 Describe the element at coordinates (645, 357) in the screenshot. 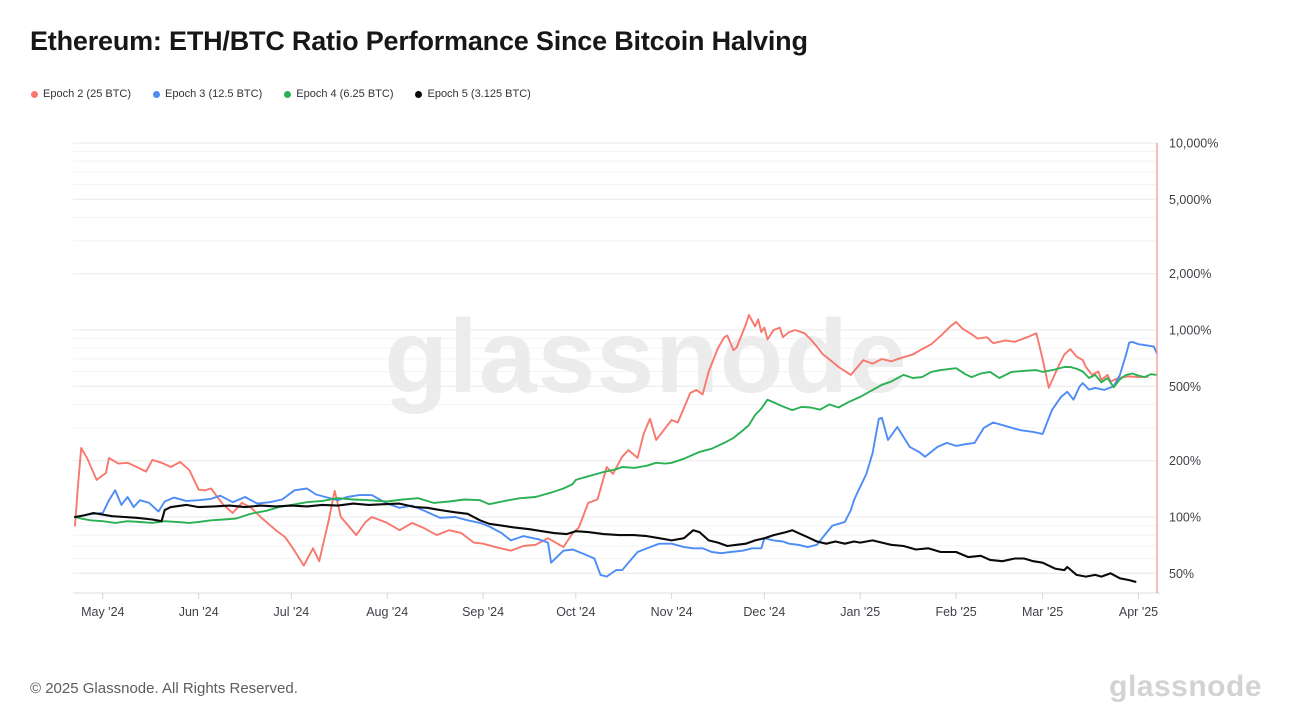

I see `watermark-glassnode: glassnode` at that location.